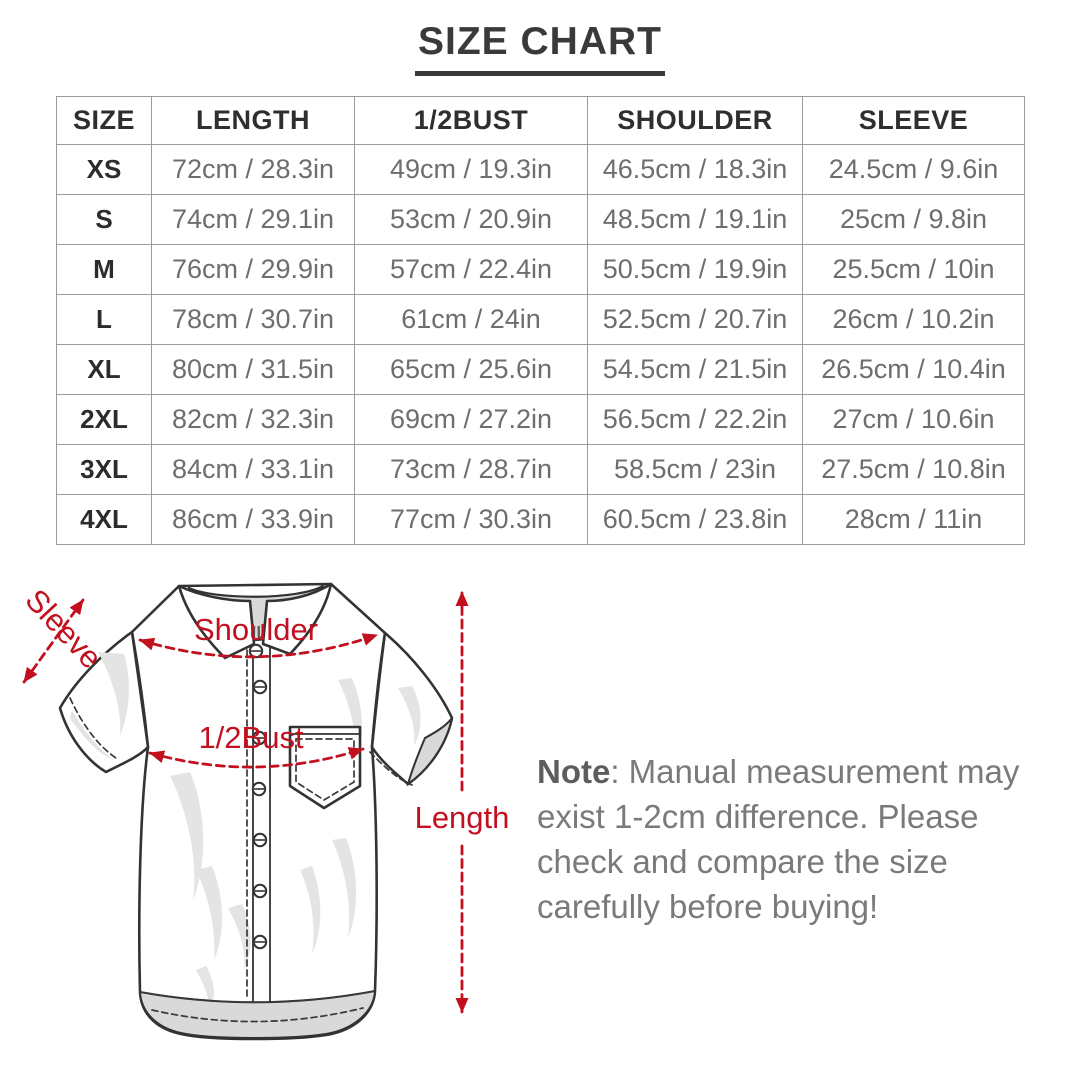 This screenshot has width=1080, height=1080. What do you see at coordinates (104, 319) in the screenshot?
I see `size-cell: L` at bounding box center [104, 319].